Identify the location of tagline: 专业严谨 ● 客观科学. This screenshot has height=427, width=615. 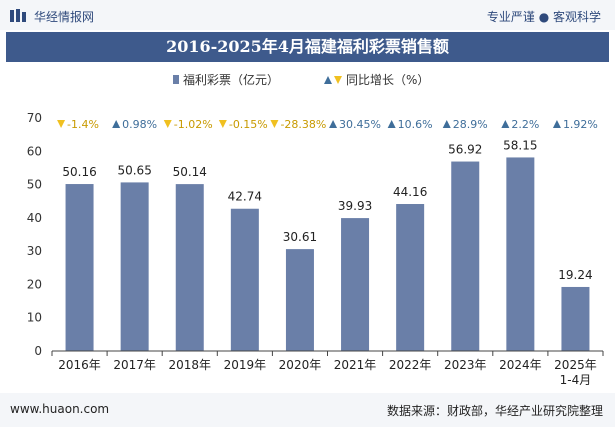
(543, 17).